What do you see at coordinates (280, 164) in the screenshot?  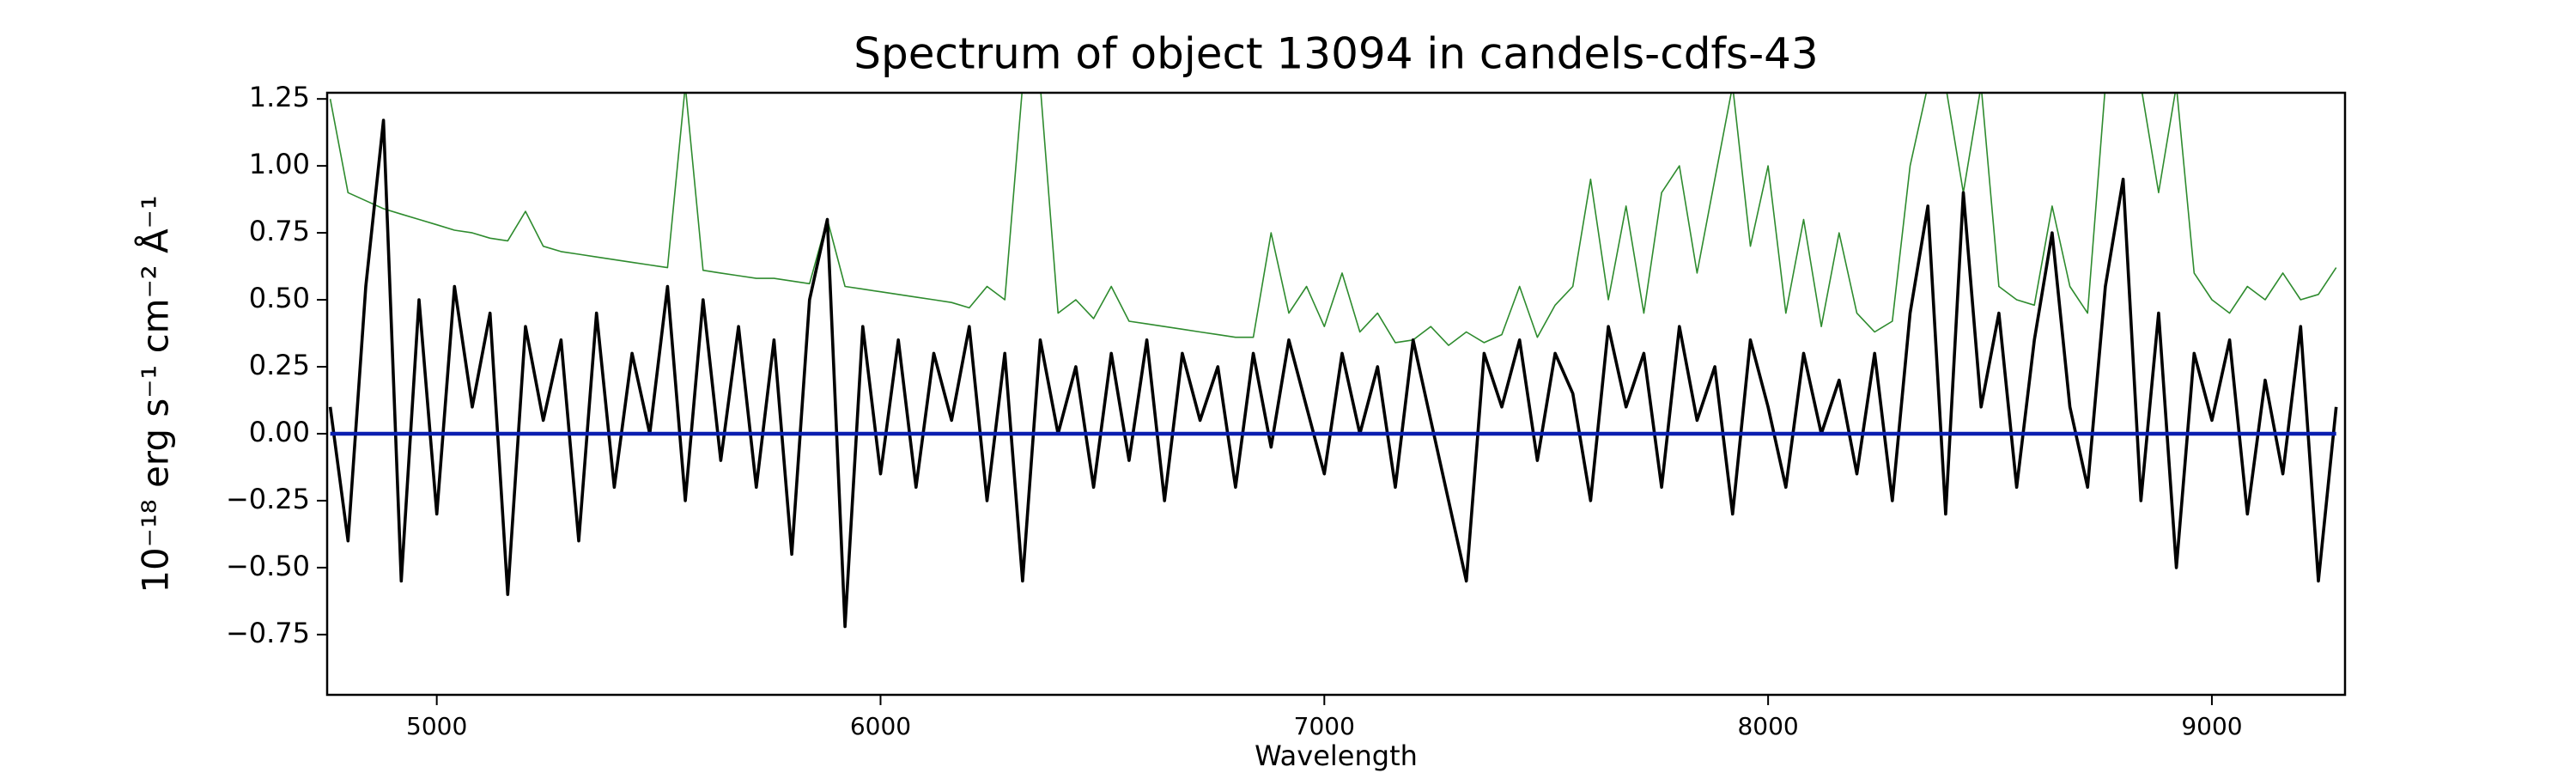 I see `y-tick-label: 1.00` at bounding box center [280, 164].